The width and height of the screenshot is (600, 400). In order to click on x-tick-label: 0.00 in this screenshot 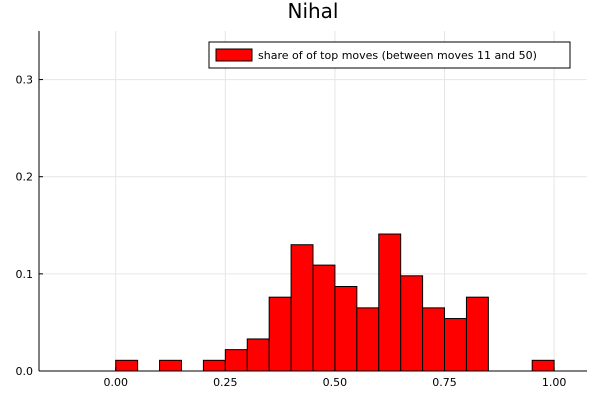, I will do `click(115, 382)`.